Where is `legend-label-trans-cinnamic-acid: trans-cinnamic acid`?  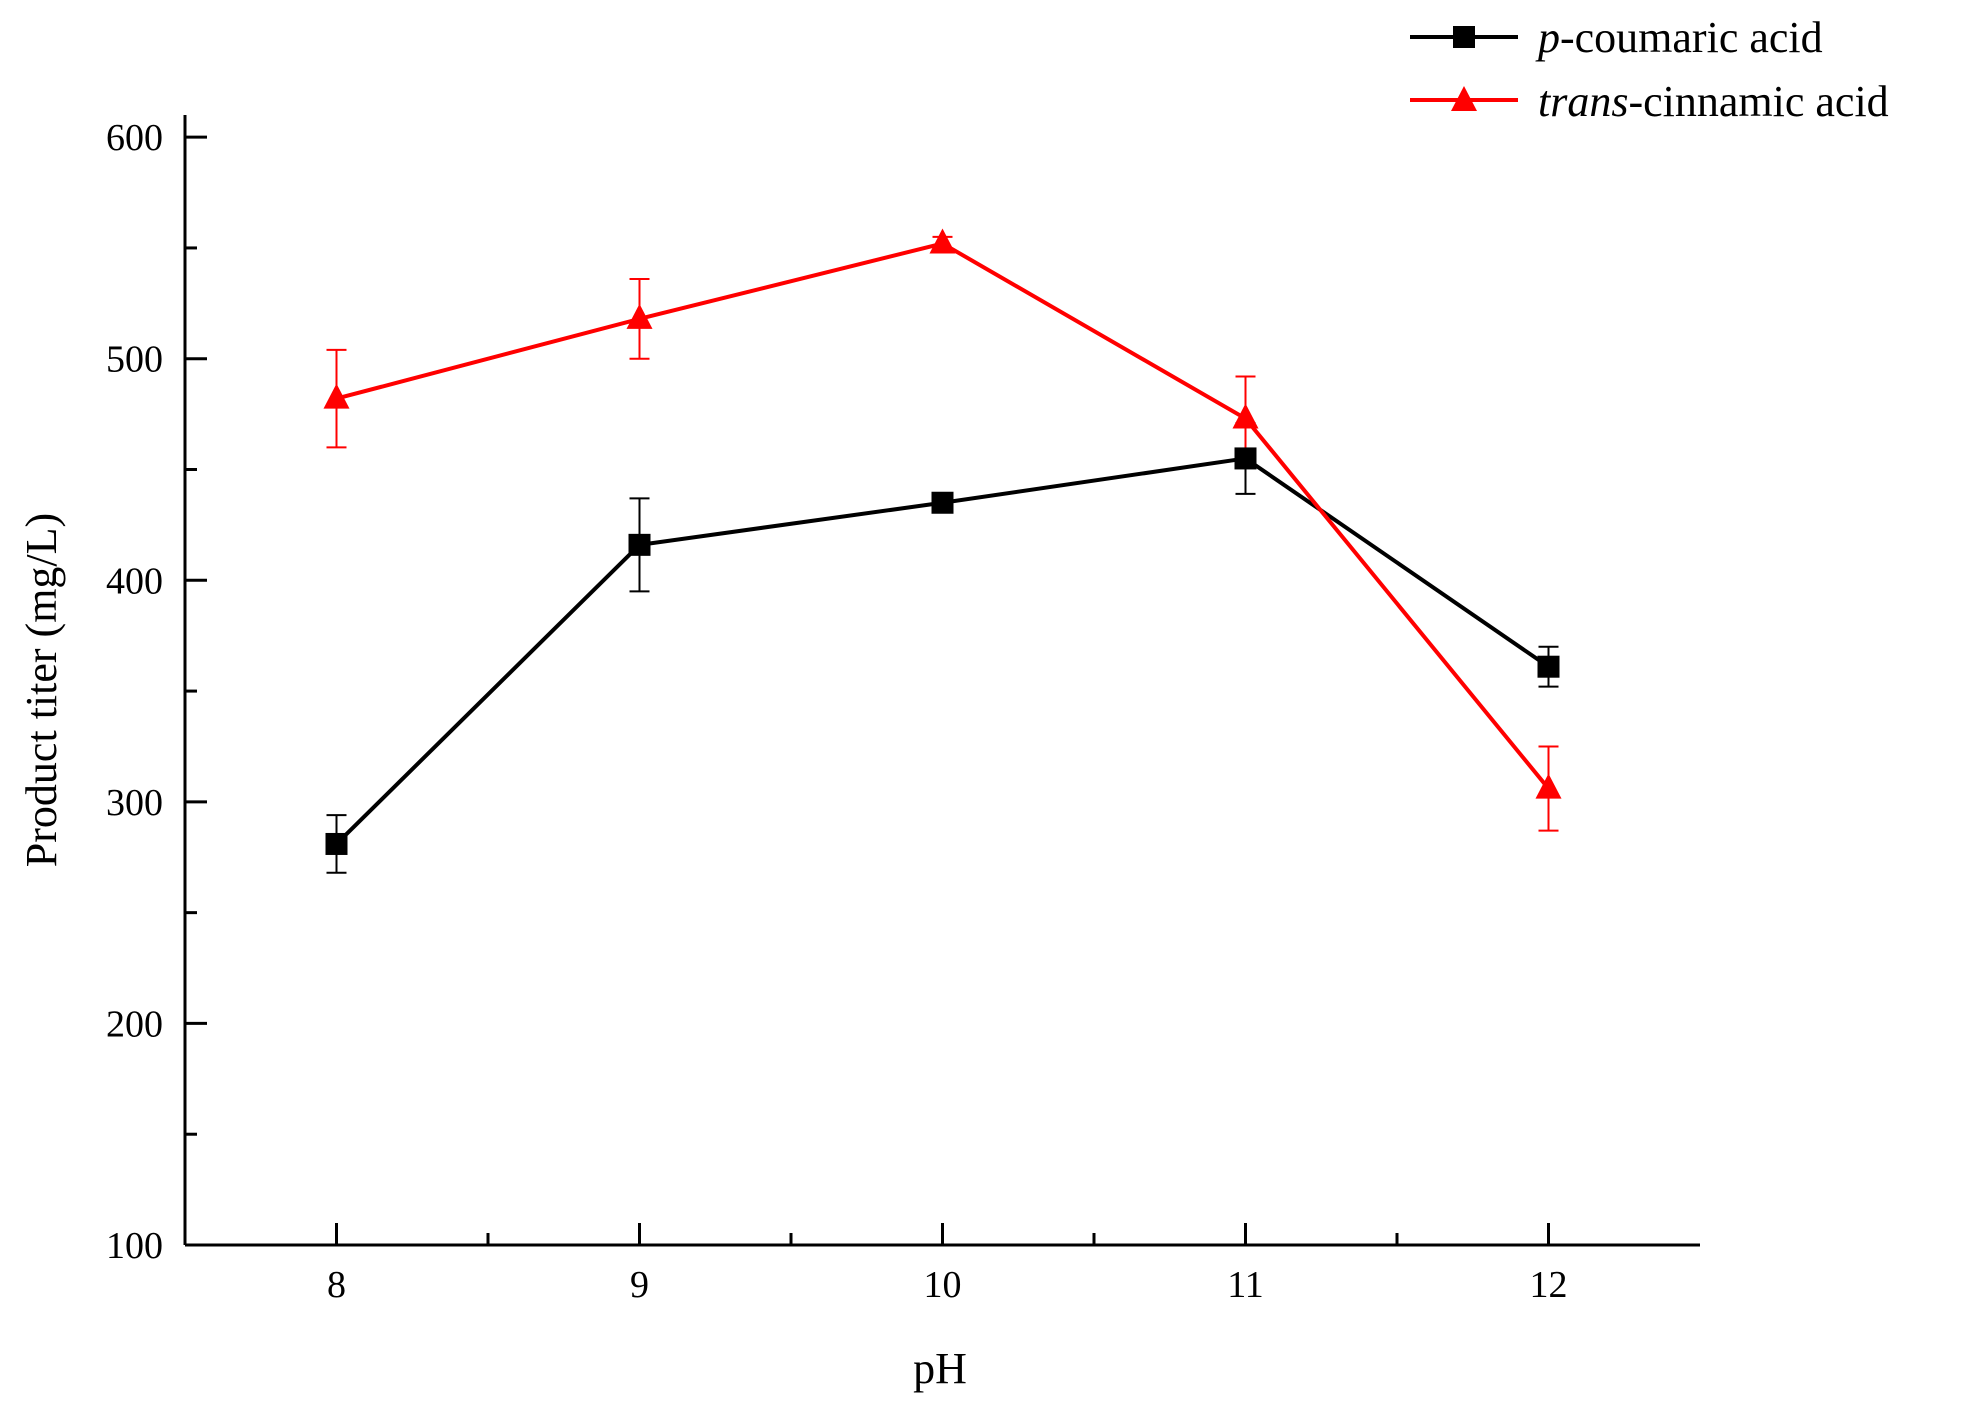
legend-label-trans-cinnamic-acid: trans-cinnamic acid is located at coordinates (1713, 101).